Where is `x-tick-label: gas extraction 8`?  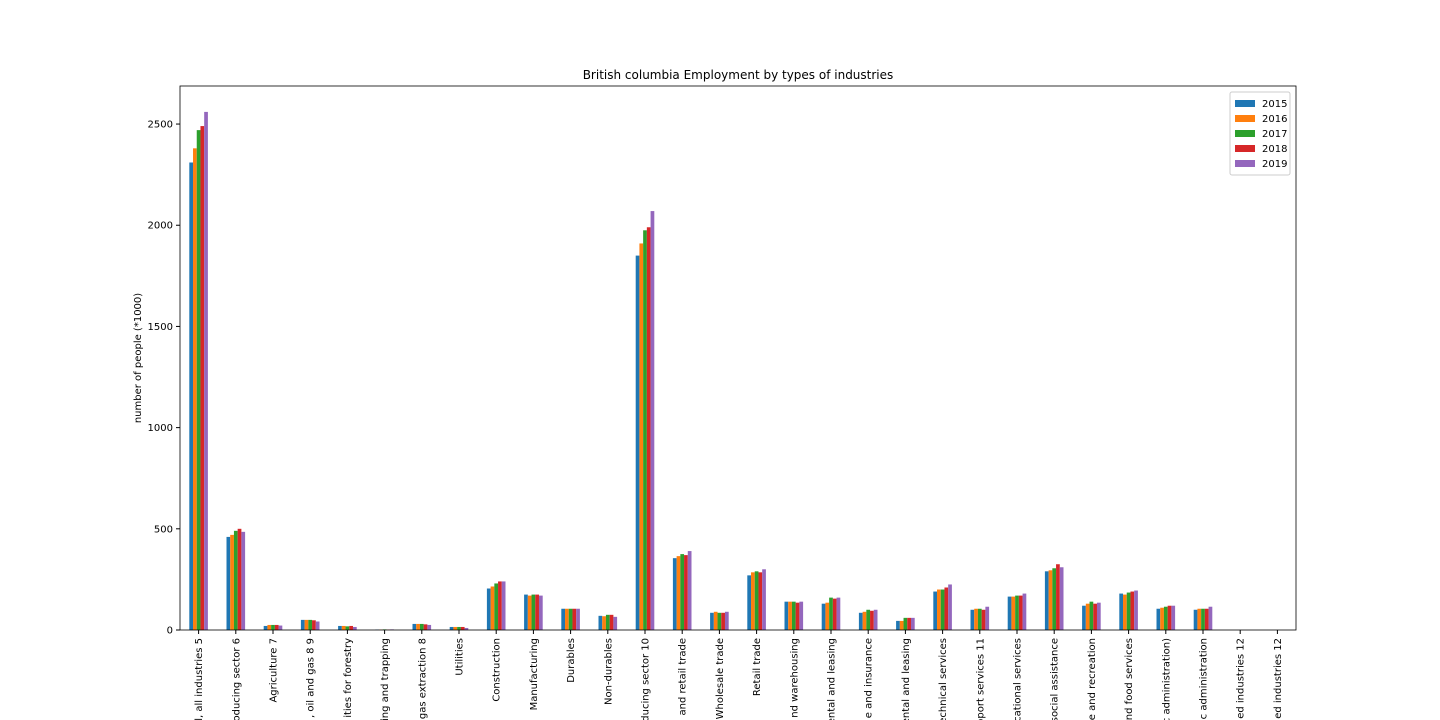 x-tick-label: gas extraction 8 is located at coordinates (422, 678).